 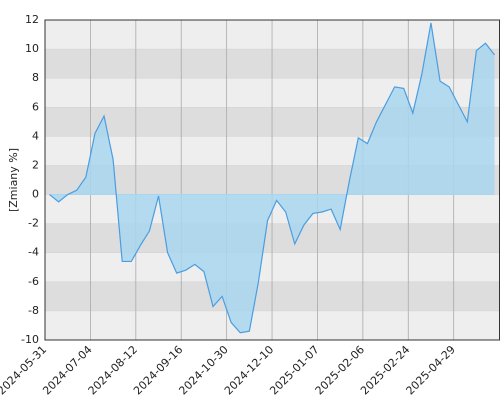 What do you see at coordinates (431, 370) in the screenshot?
I see `x-tick-label: 2025-04-29` at bounding box center [431, 370].